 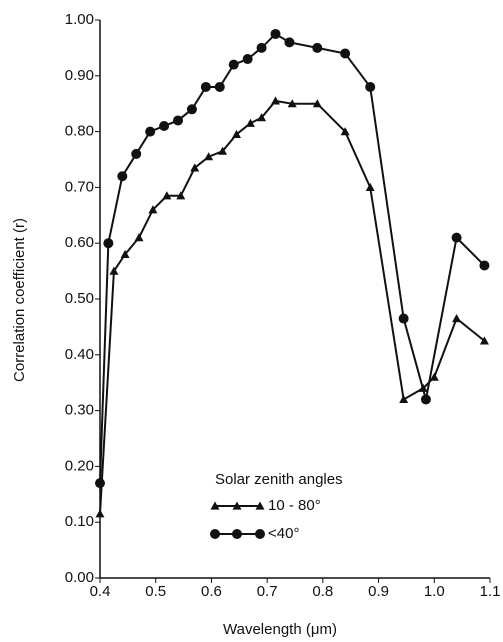 I want to click on legend-title: Solar zenith angles, so click(x=279, y=479).